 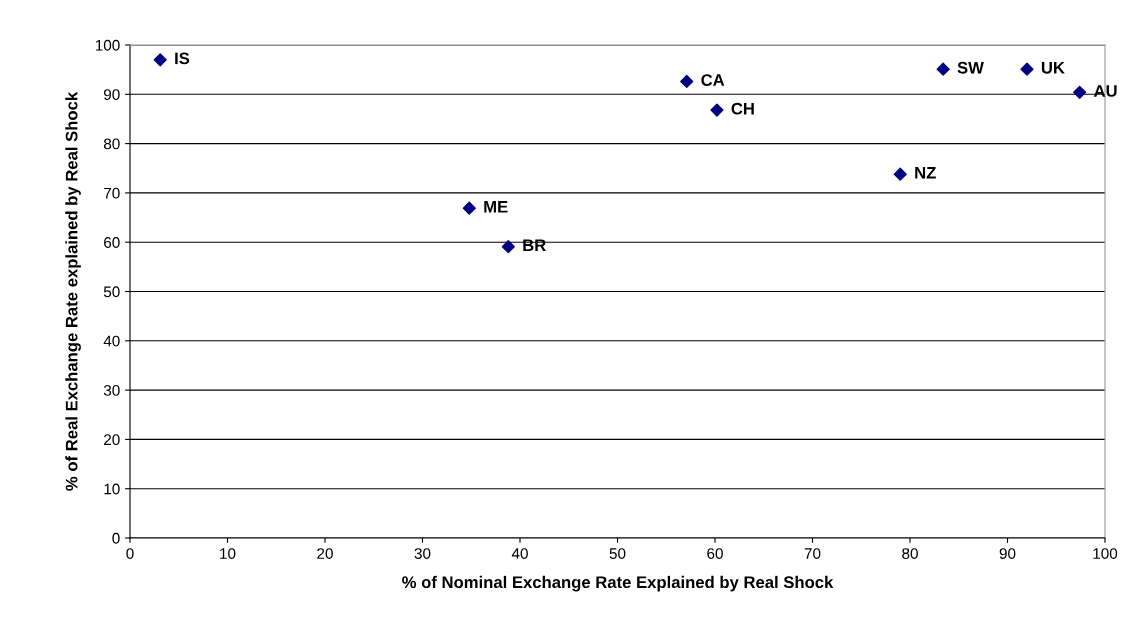 What do you see at coordinates (228, 553) in the screenshot?
I see `x-tick-label: 10` at bounding box center [228, 553].